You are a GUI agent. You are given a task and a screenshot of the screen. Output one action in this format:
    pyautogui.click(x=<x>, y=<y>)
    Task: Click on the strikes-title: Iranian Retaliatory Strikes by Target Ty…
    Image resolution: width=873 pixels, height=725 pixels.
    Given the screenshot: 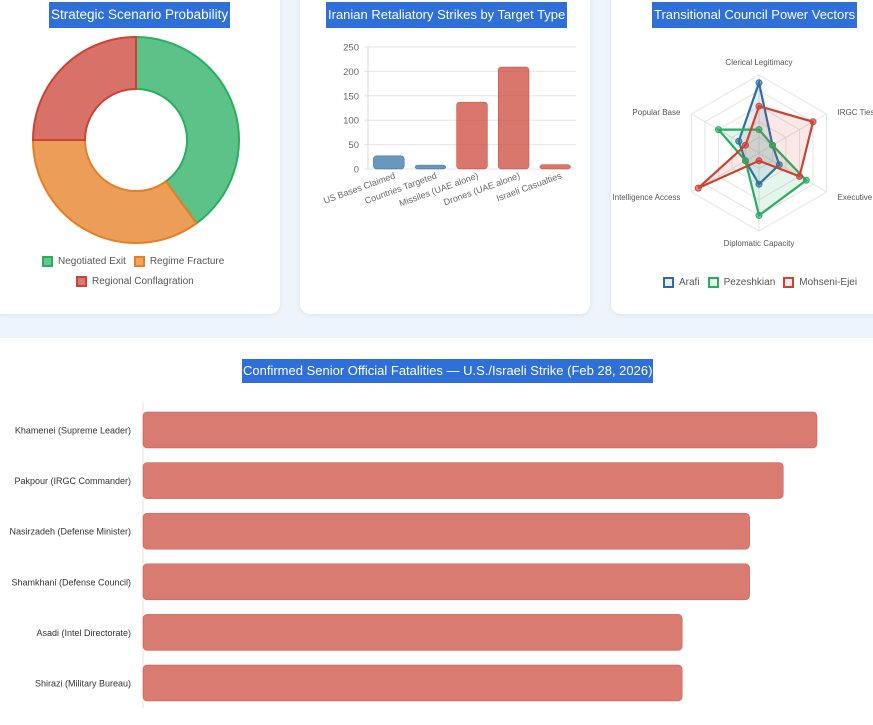 What is the action you would take?
    pyautogui.click(x=447, y=15)
    